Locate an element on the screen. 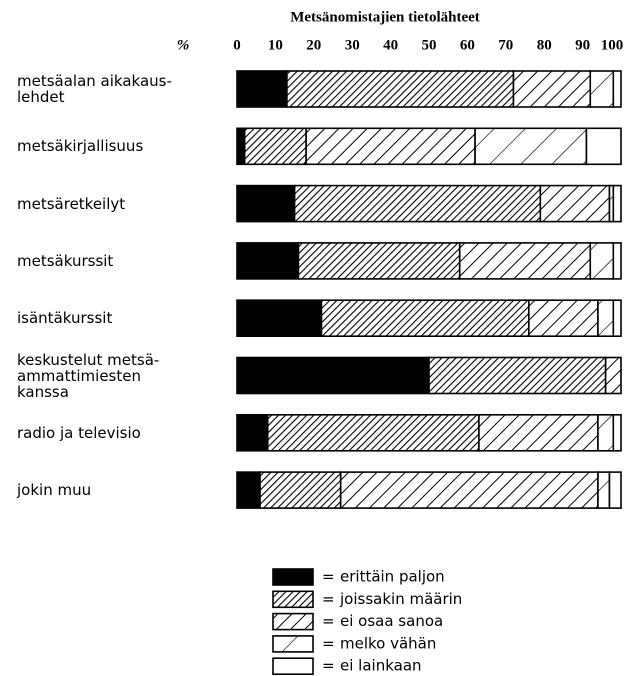 The image size is (628, 676). x-tick-label: 90 is located at coordinates (582, 45).